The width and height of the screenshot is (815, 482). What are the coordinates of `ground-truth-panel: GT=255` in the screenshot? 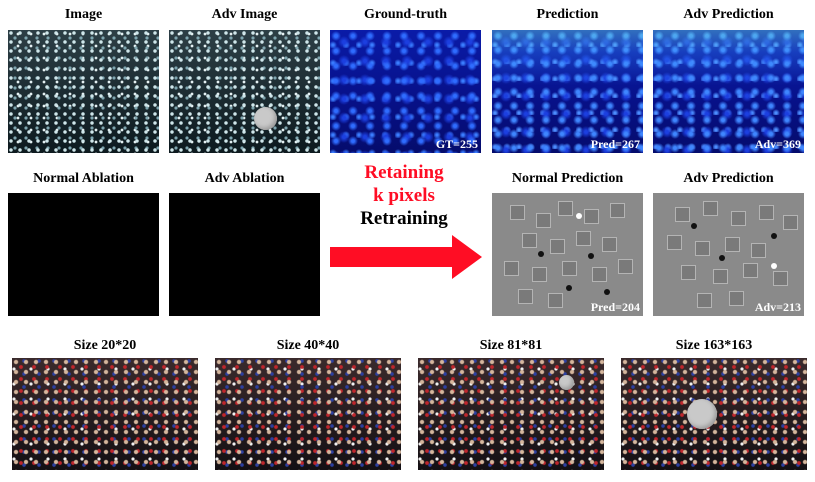 It's located at (405, 91).